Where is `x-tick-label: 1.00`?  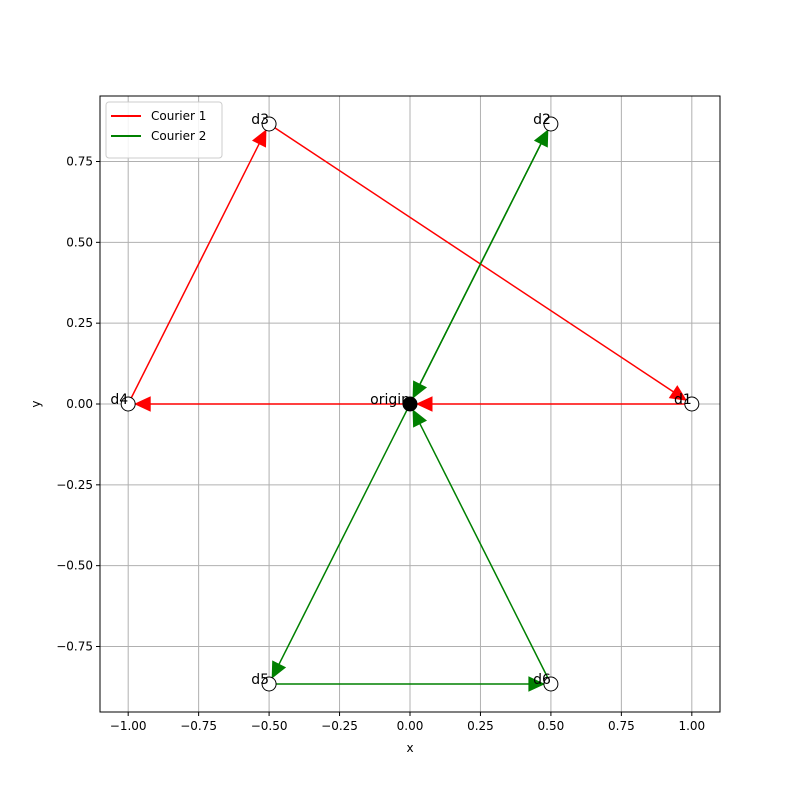 x-tick-label: 1.00 is located at coordinates (691, 726).